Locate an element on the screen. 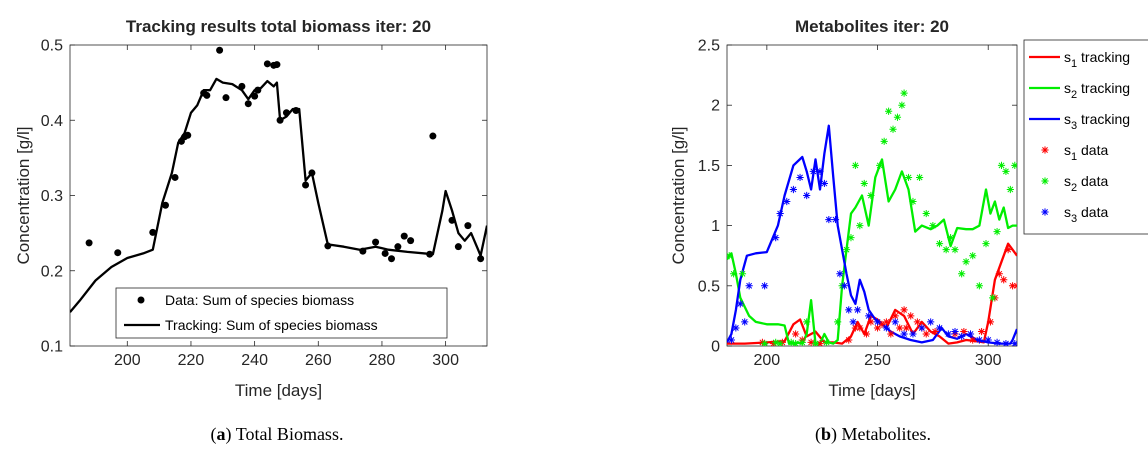  a-x-tick-label: 200 is located at coordinates (127, 360).